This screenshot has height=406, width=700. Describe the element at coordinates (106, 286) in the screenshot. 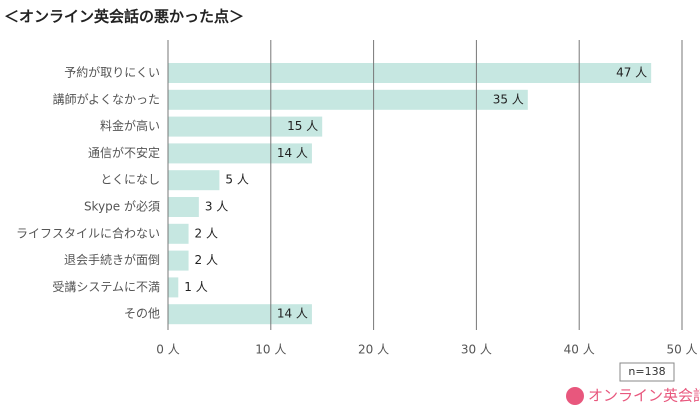

I see `y-tick-label: 受講システムに不満` at that location.